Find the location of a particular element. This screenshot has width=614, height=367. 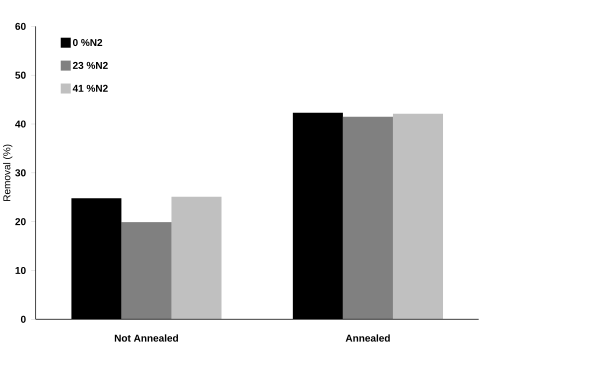

x-tick-label: Annealed is located at coordinates (368, 338).